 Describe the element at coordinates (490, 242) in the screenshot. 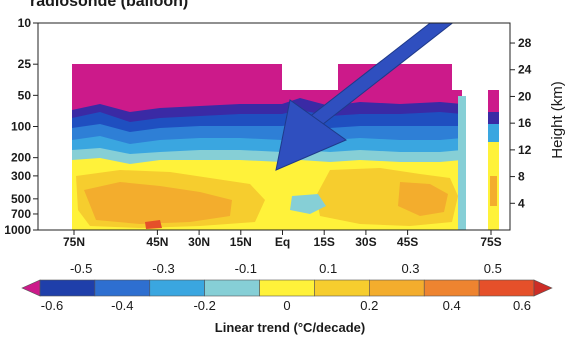

I see `x-tick-label-75S: 75S` at that location.